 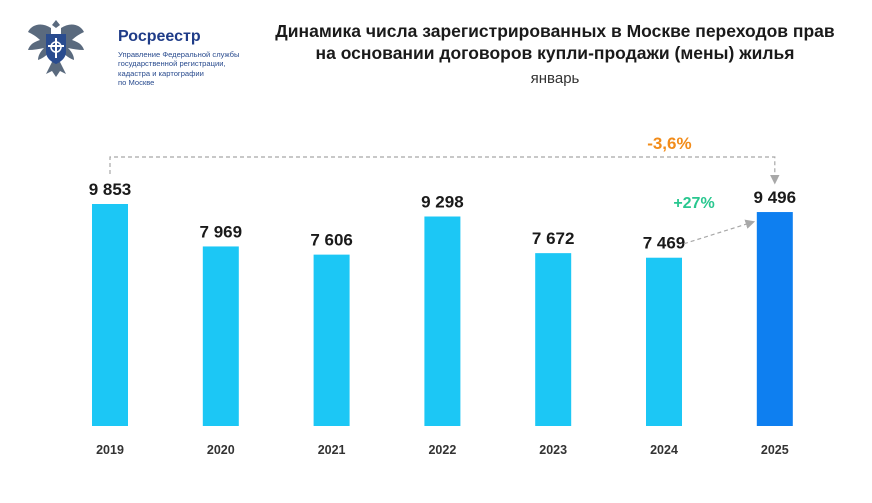 I want to click on value-label-2022: 9 298, so click(x=442, y=202).